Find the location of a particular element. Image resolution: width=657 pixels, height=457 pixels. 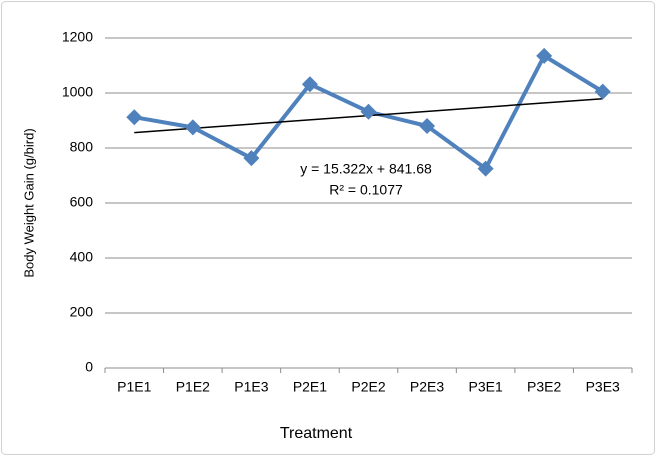

y-tick-label: 1200 is located at coordinates (77, 37).